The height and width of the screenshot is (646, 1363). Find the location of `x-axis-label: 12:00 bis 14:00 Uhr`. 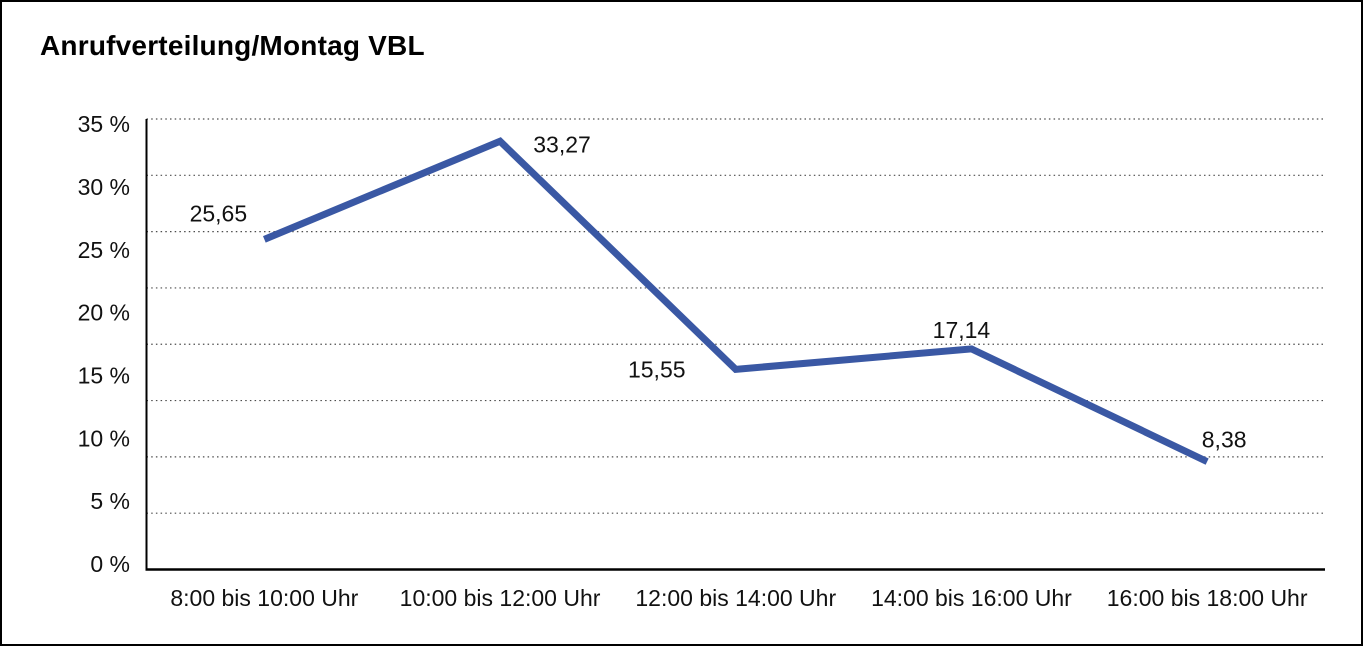

x-axis-label: 12:00 bis 14:00 Uhr is located at coordinates (735, 598).